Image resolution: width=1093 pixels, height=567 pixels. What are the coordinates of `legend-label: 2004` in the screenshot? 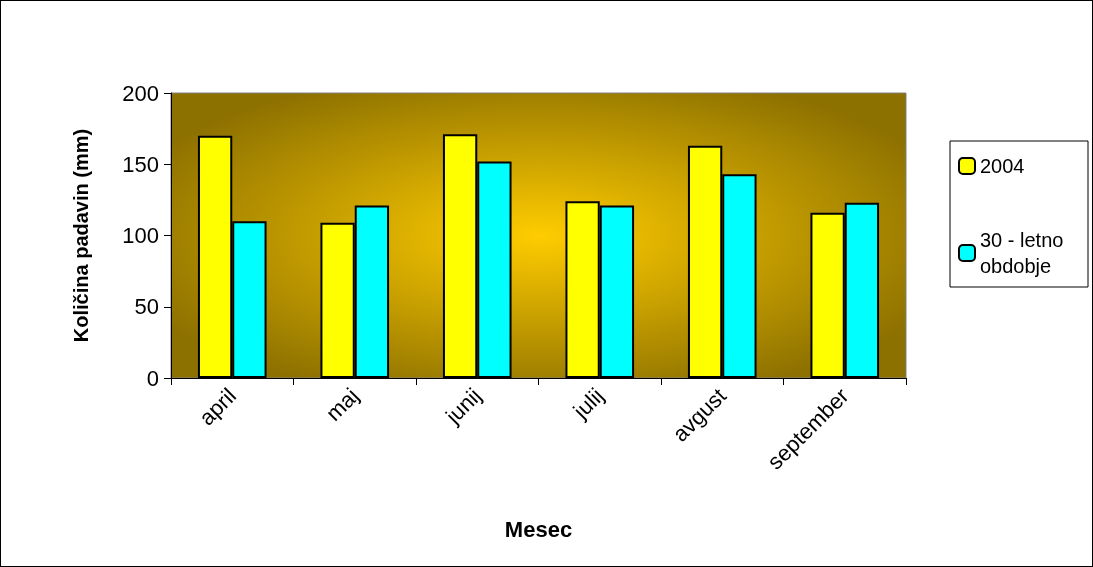 It's located at (1002, 166).